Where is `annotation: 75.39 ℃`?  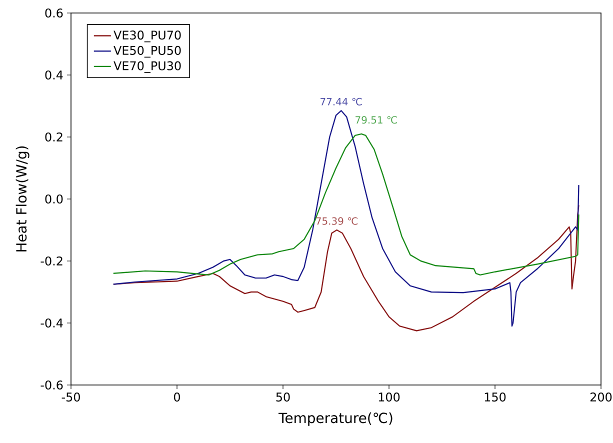
annotation: 75.39 ℃ is located at coordinates (337, 221).